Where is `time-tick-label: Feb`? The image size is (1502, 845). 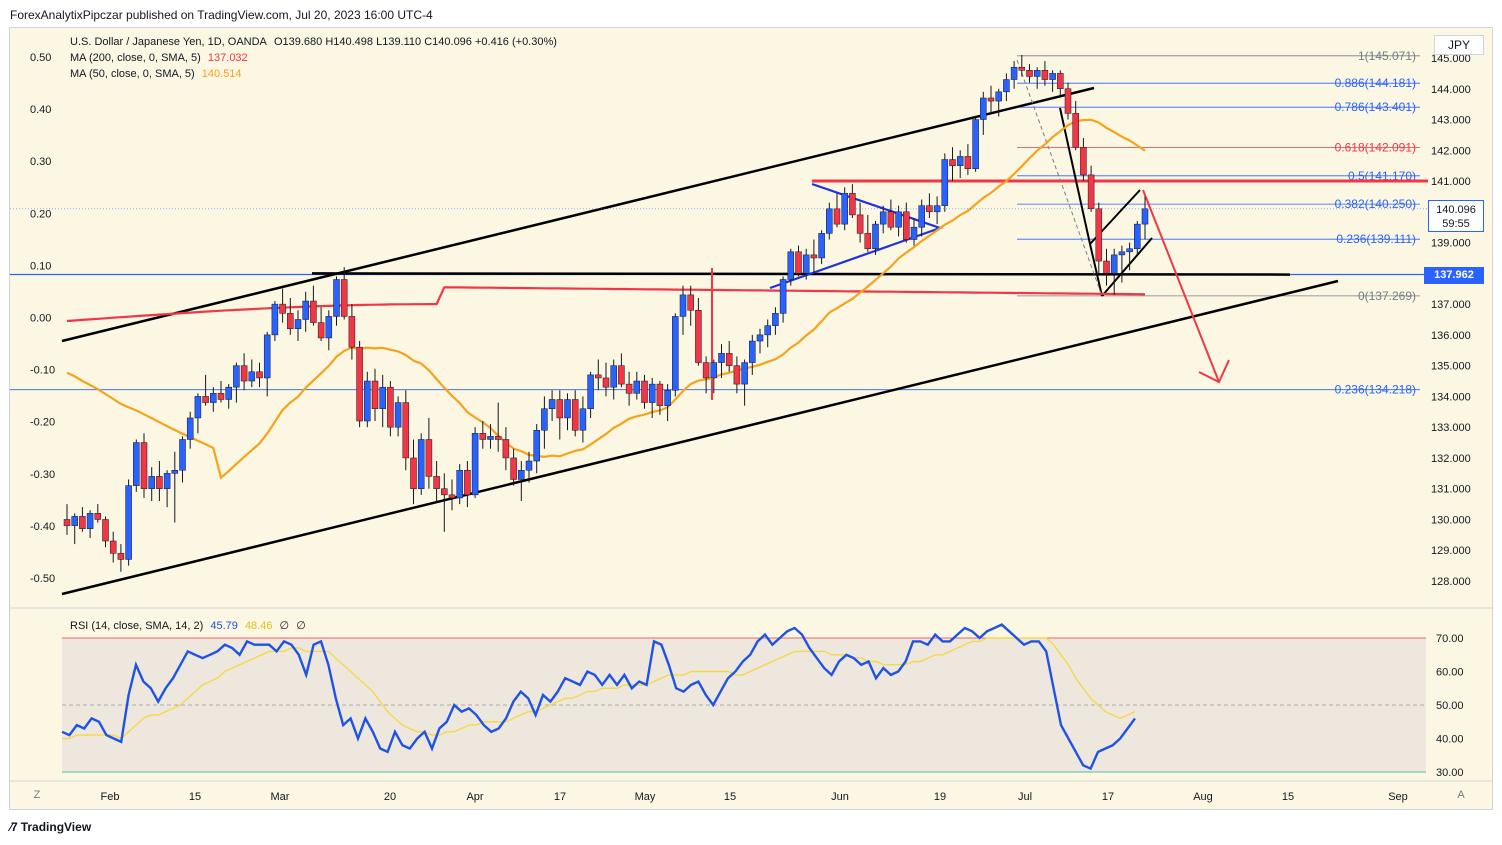 time-tick-label: Feb is located at coordinates (110, 797).